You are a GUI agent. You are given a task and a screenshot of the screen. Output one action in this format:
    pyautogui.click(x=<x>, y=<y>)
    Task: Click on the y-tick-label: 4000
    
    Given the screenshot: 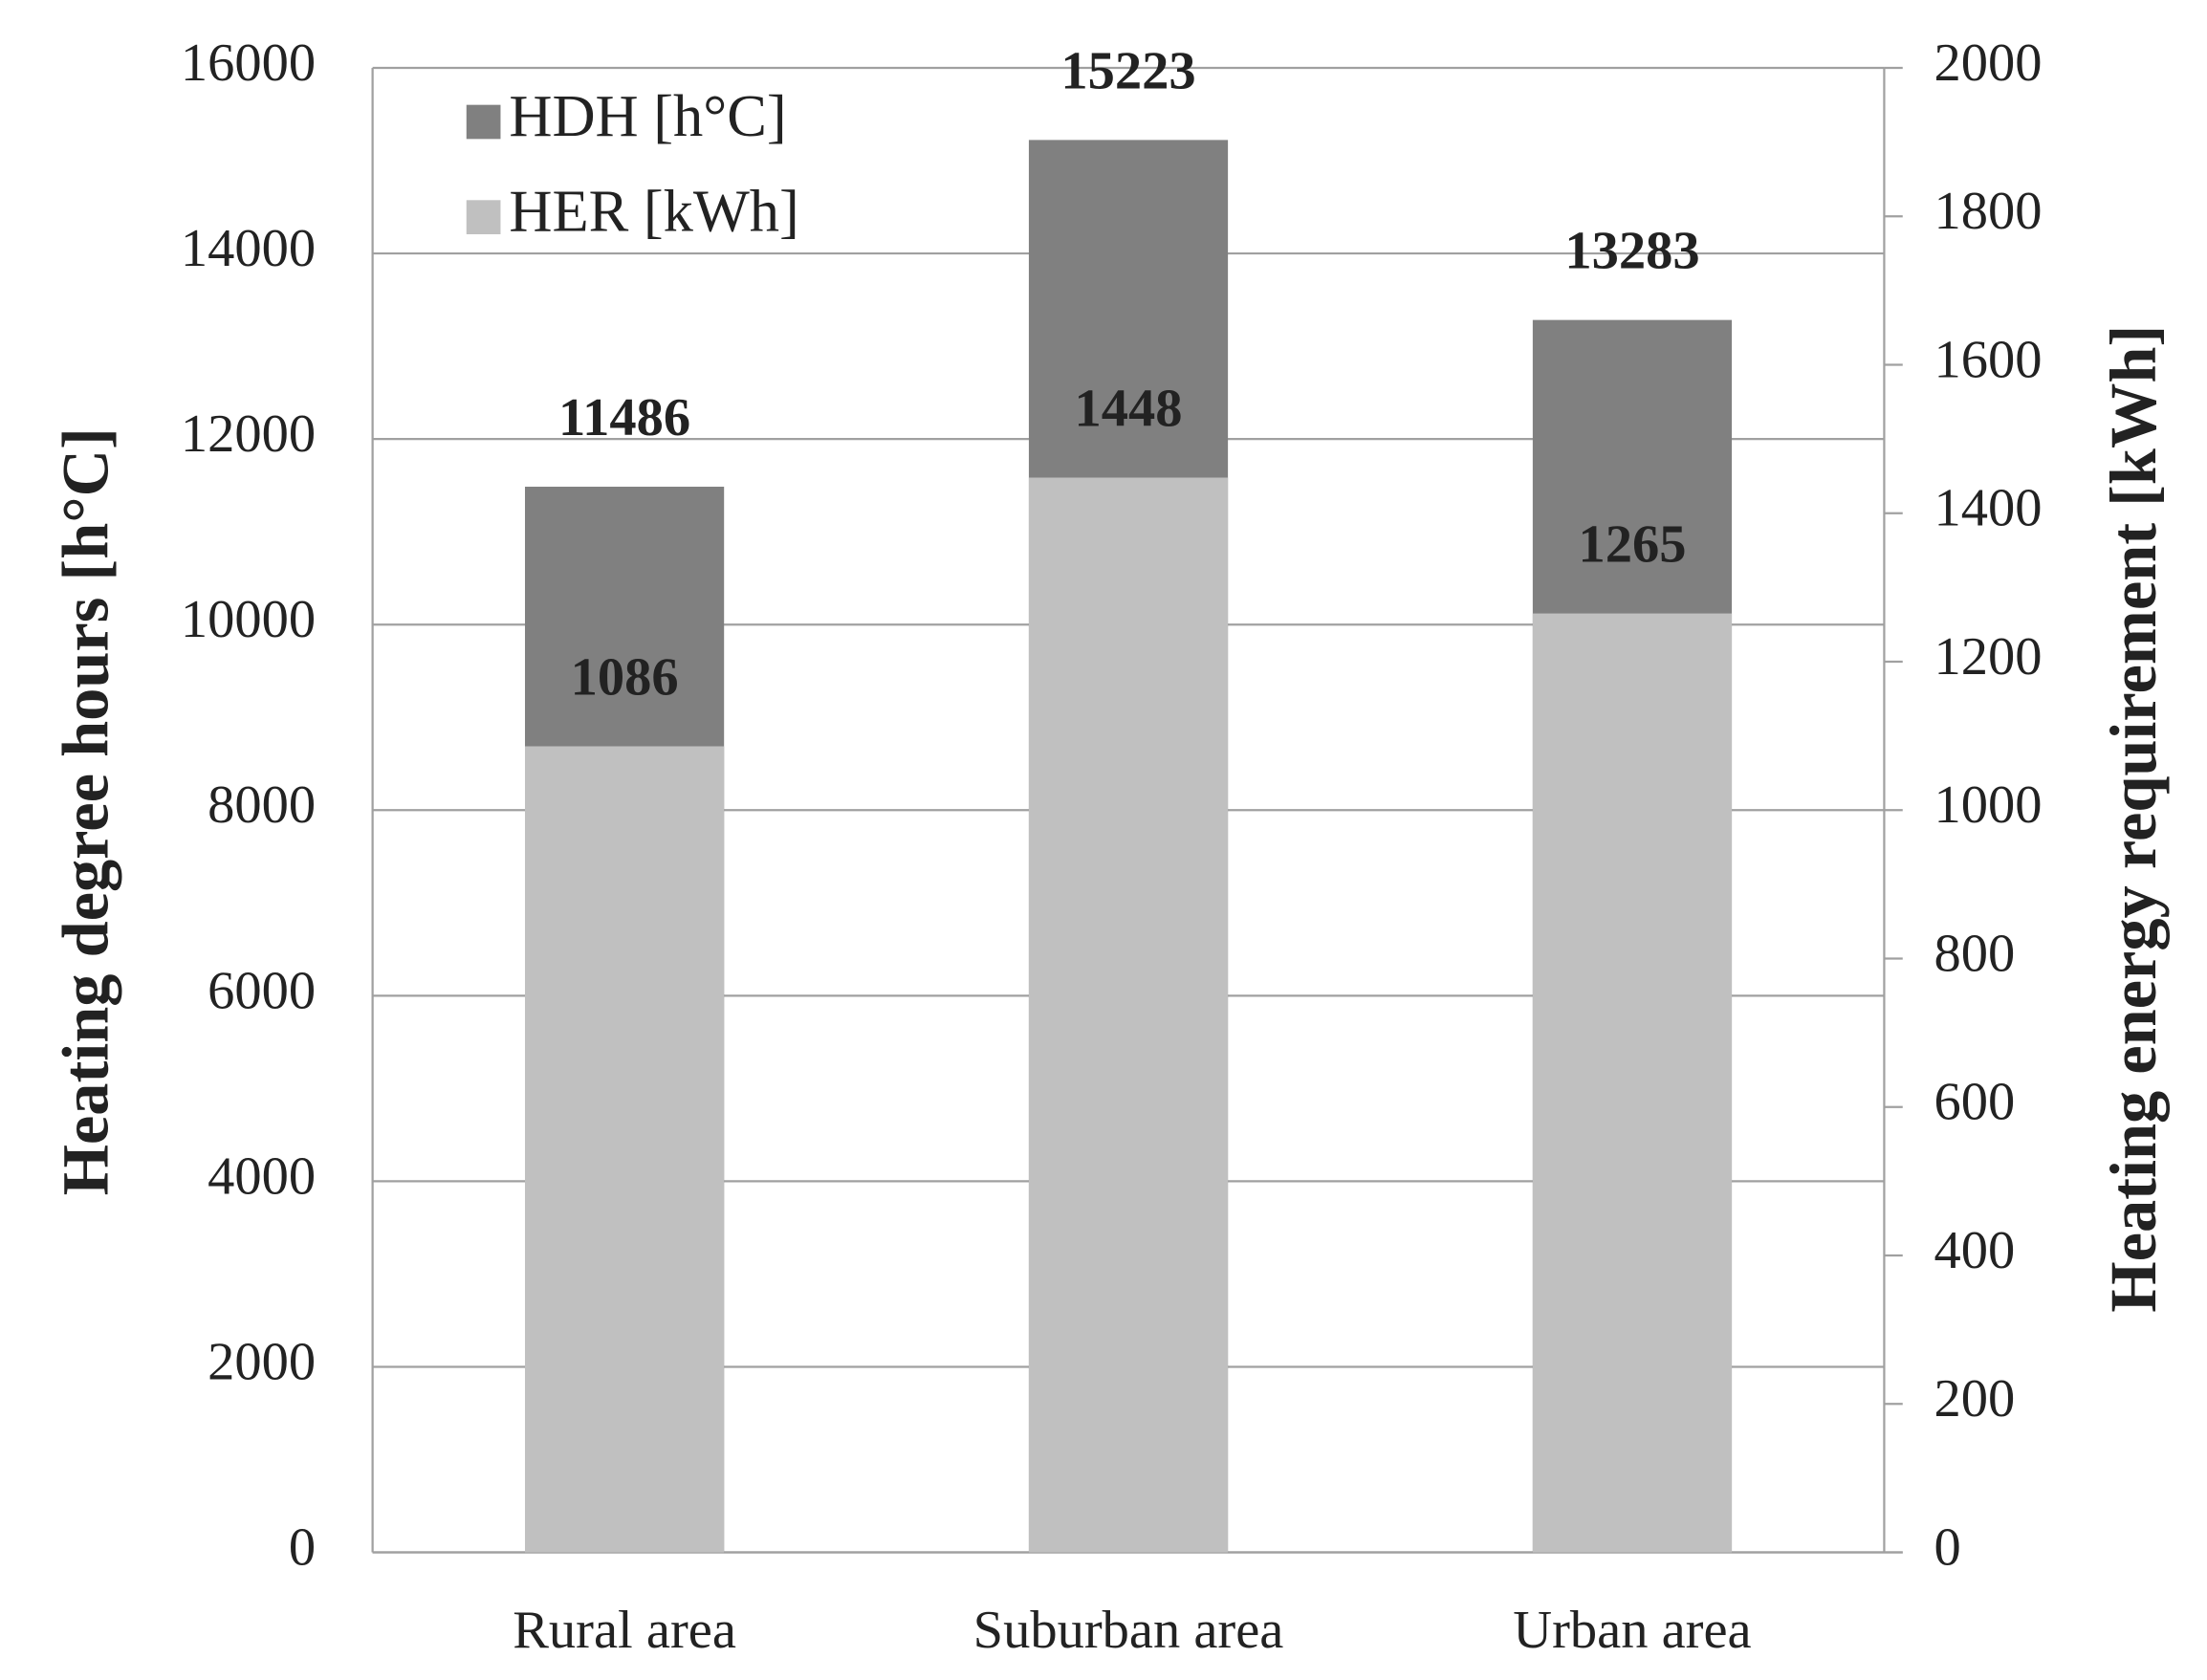 What is the action you would take?
    pyautogui.click(x=262, y=1176)
    